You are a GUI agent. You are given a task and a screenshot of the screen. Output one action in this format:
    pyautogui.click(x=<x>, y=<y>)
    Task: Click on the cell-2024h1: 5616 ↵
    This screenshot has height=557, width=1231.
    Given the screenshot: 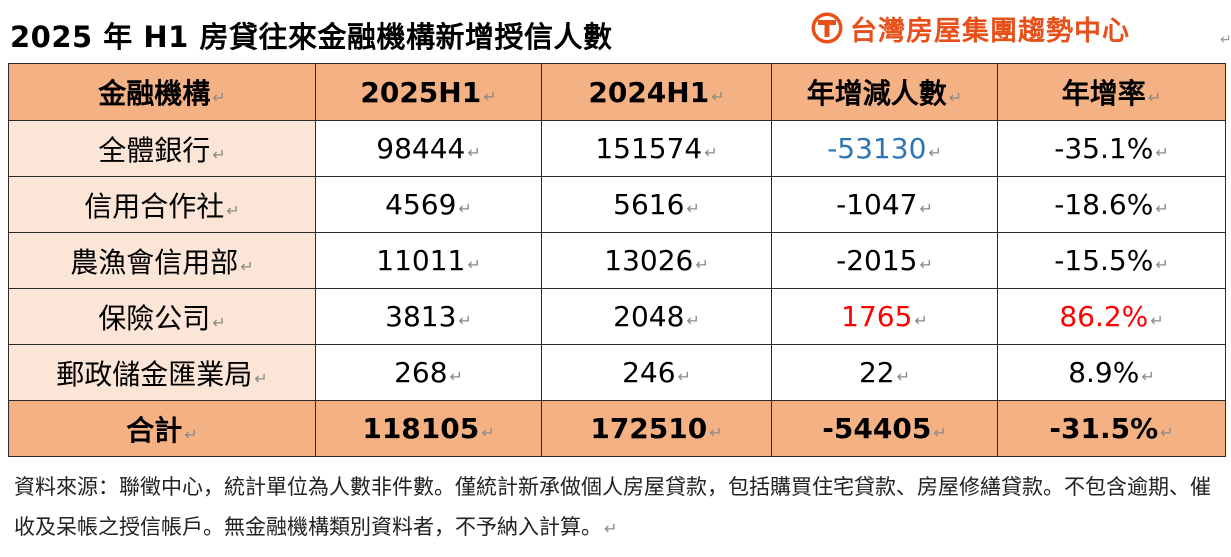 What is the action you would take?
    pyautogui.click(x=656, y=204)
    